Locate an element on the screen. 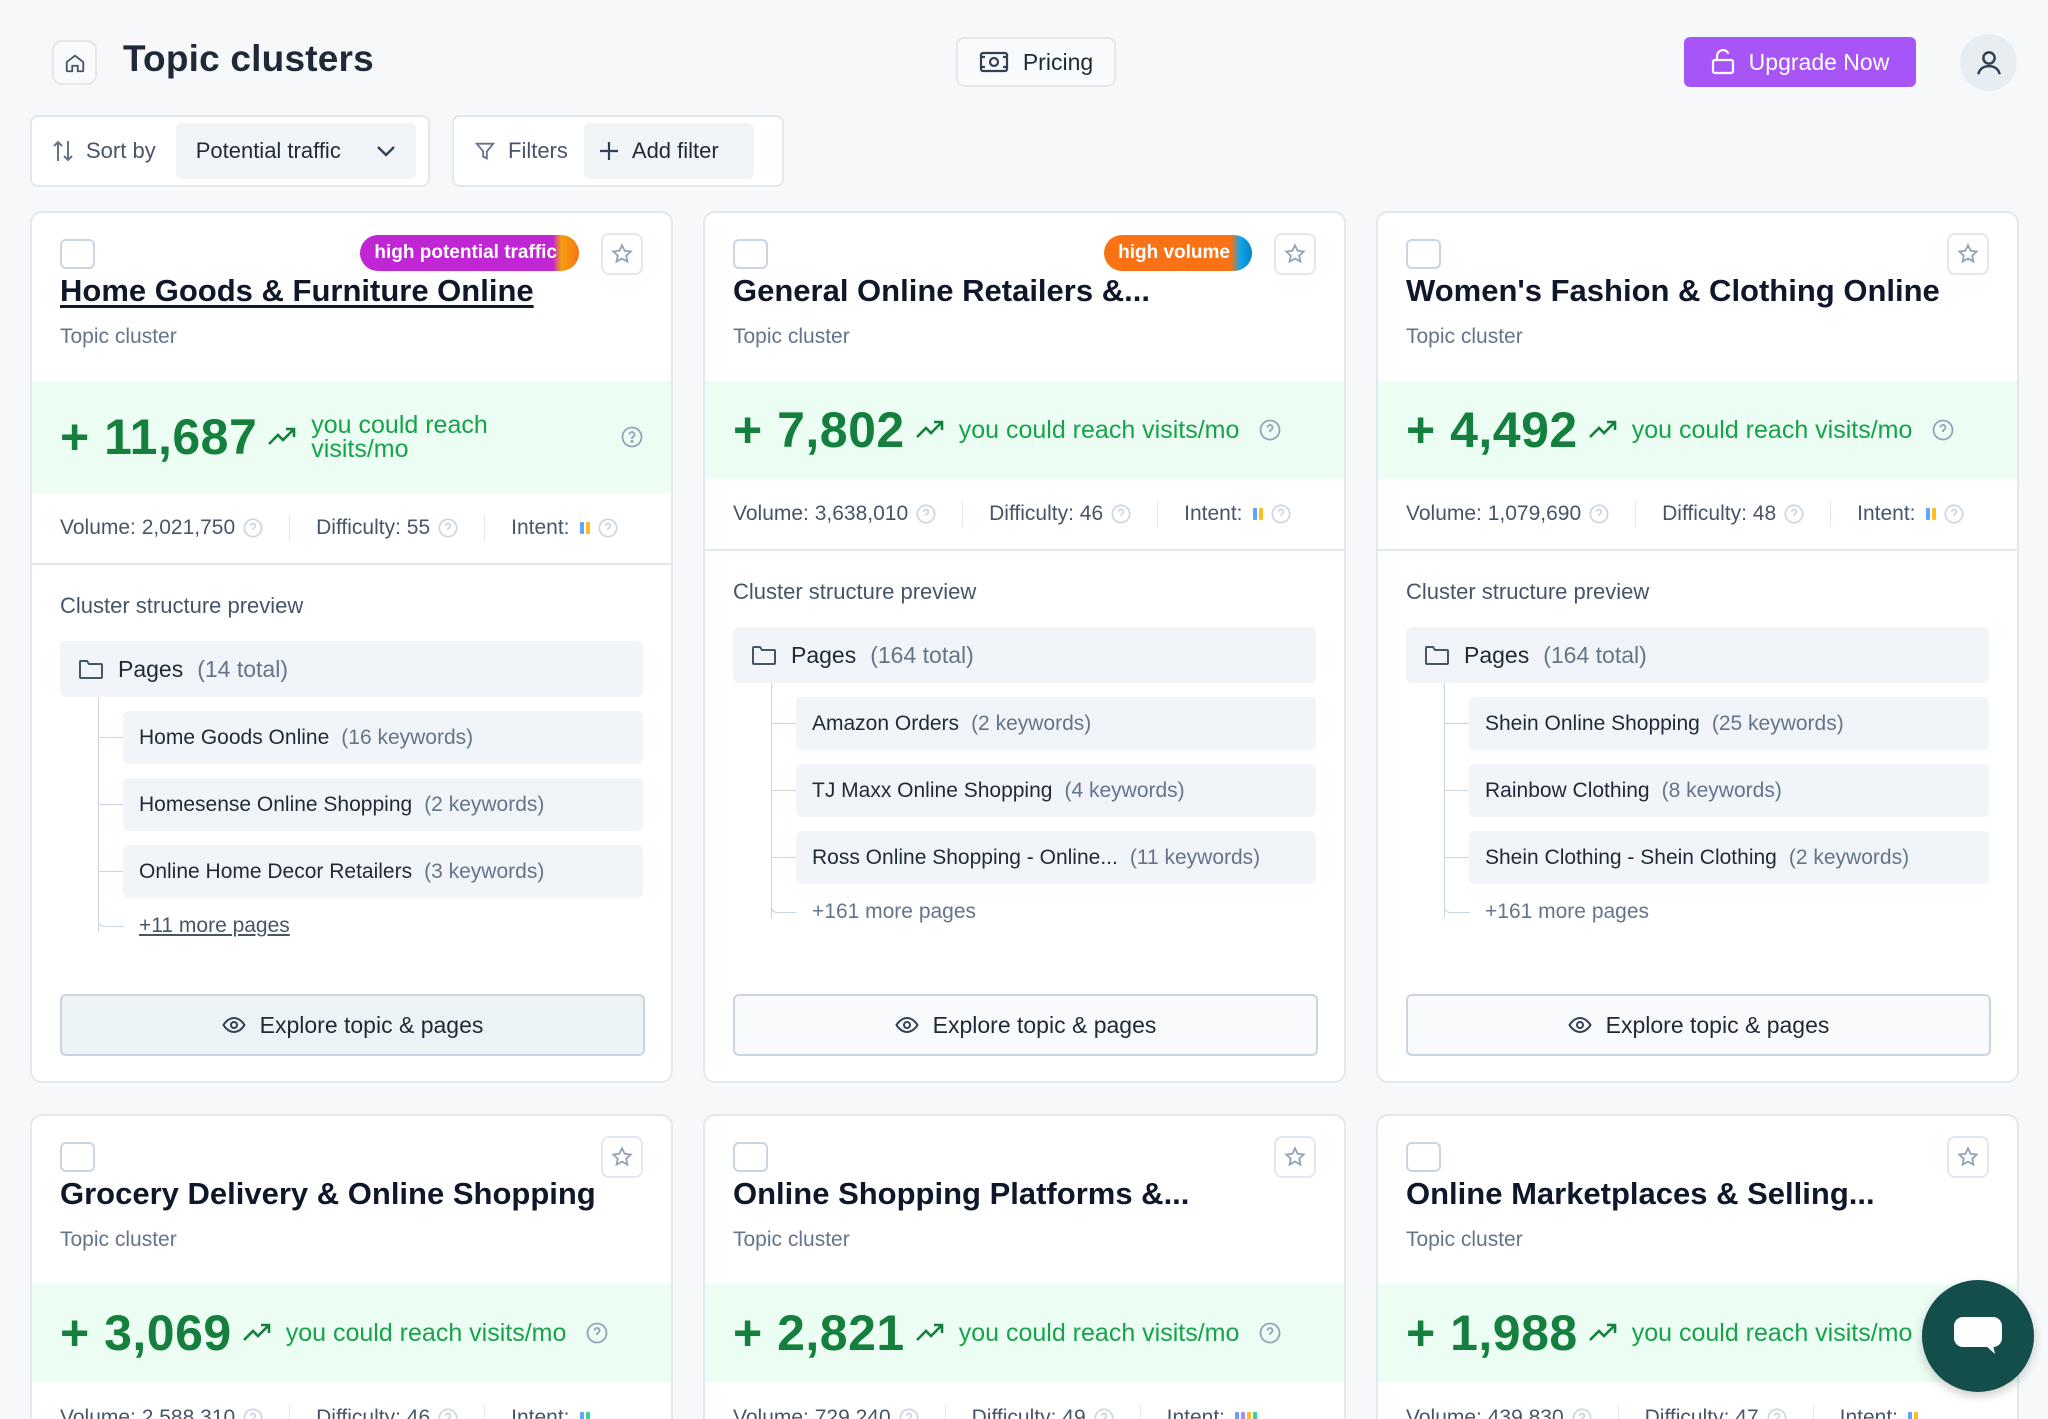 This screenshot has width=2048, height=1419. filter-control: Filters Add filter is located at coordinates (618, 151).